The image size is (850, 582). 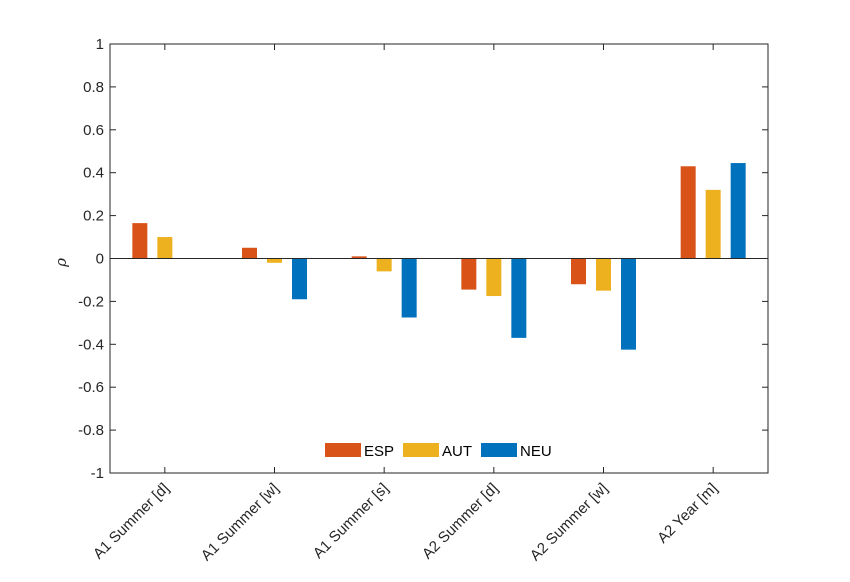 What do you see at coordinates (97, 473) in the screenshot?
I see `y-tick-label: -1` at bounding box center [97, 473].